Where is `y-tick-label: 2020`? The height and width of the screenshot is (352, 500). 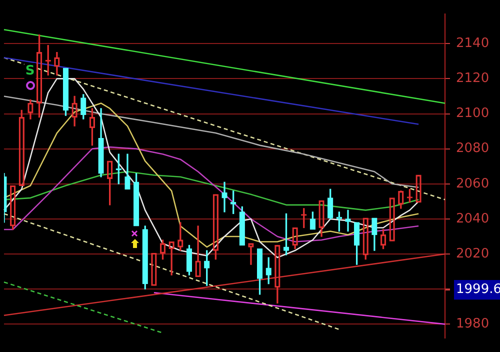 y-tick-label: 2020 is located at coordinates (473, 254).